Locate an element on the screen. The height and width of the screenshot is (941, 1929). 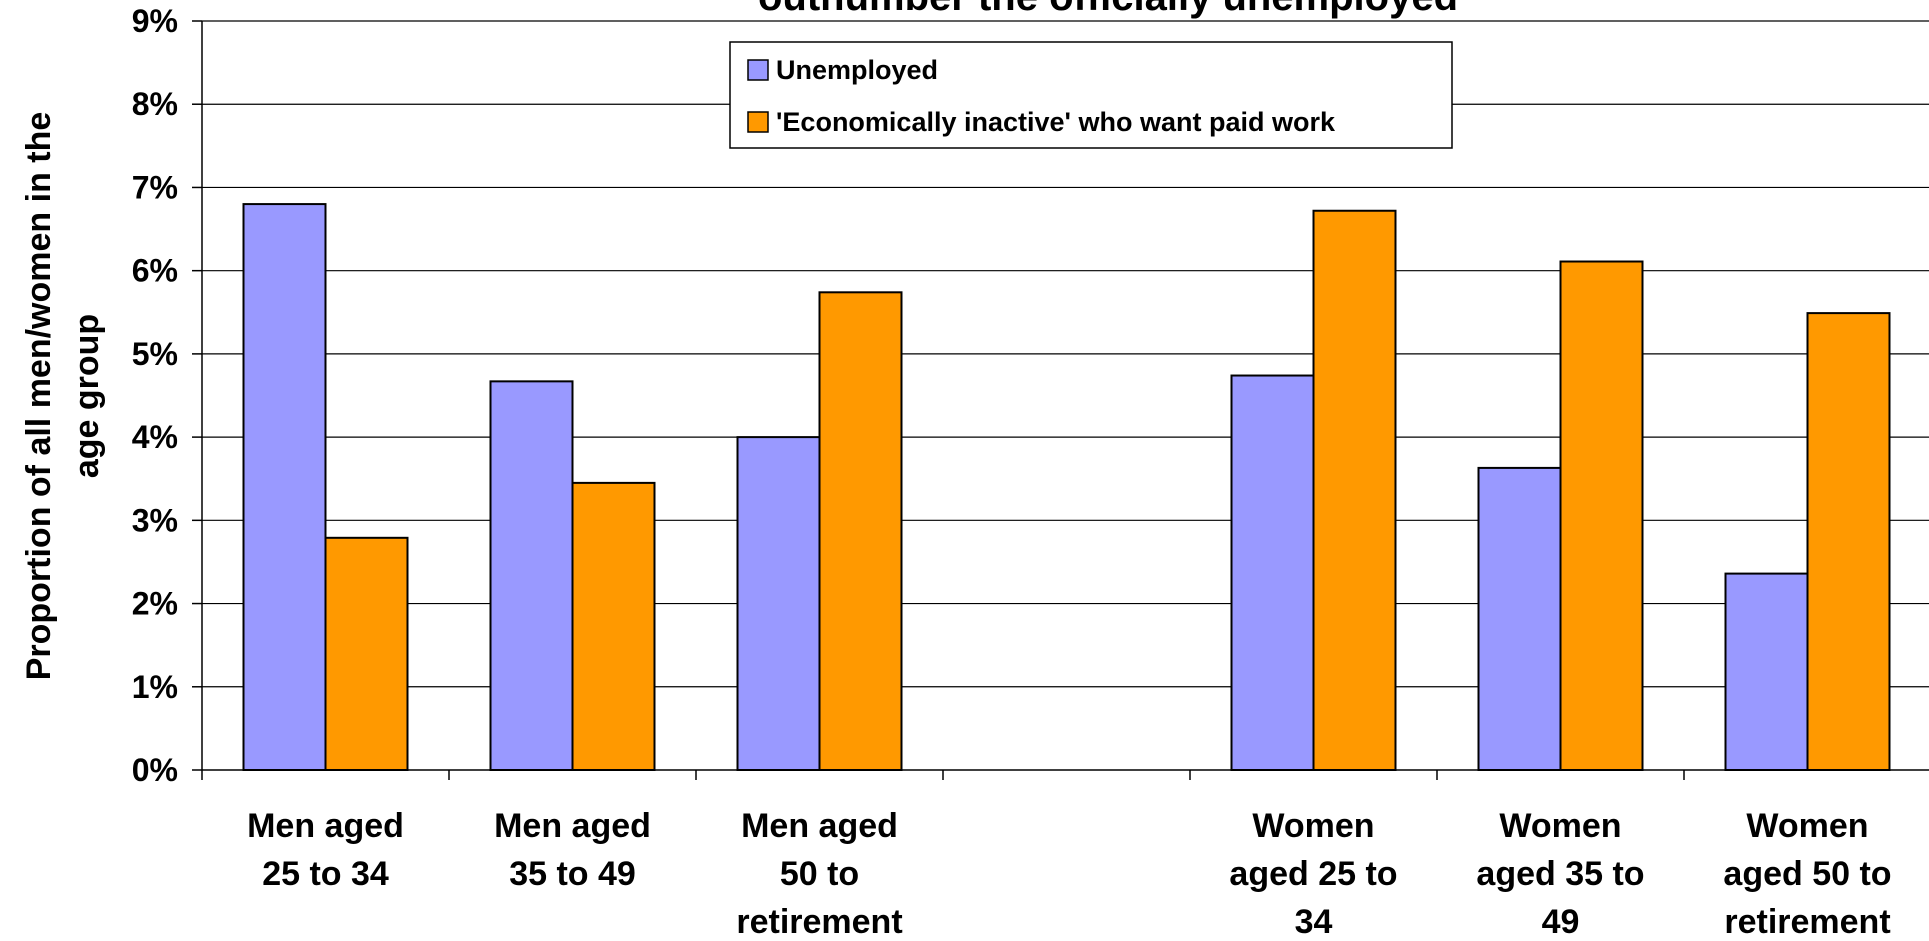
x-category-label: 34 is located at coordinates (1314, 922).